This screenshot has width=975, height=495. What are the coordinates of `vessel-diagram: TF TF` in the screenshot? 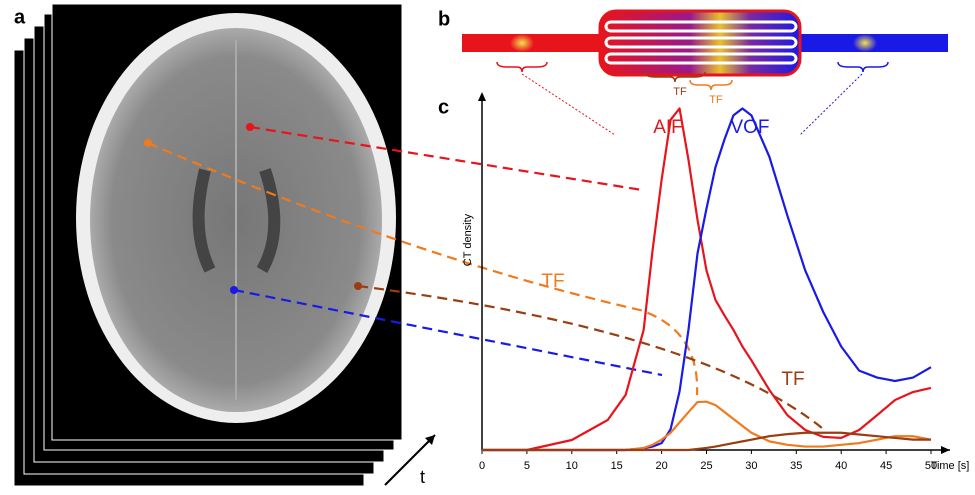 It's located at (705, 72).